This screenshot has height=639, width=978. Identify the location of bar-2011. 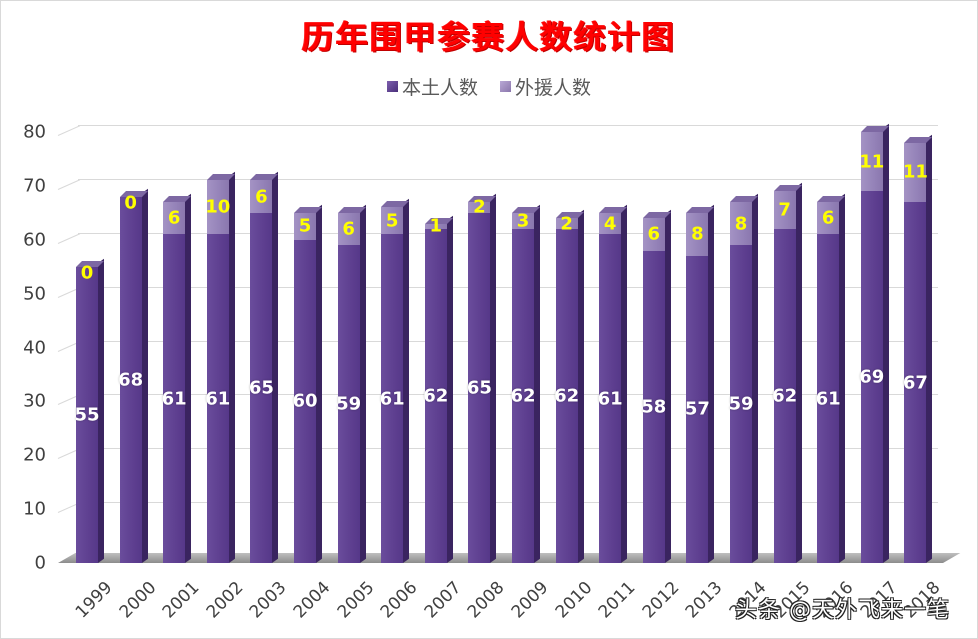
(613, 383).